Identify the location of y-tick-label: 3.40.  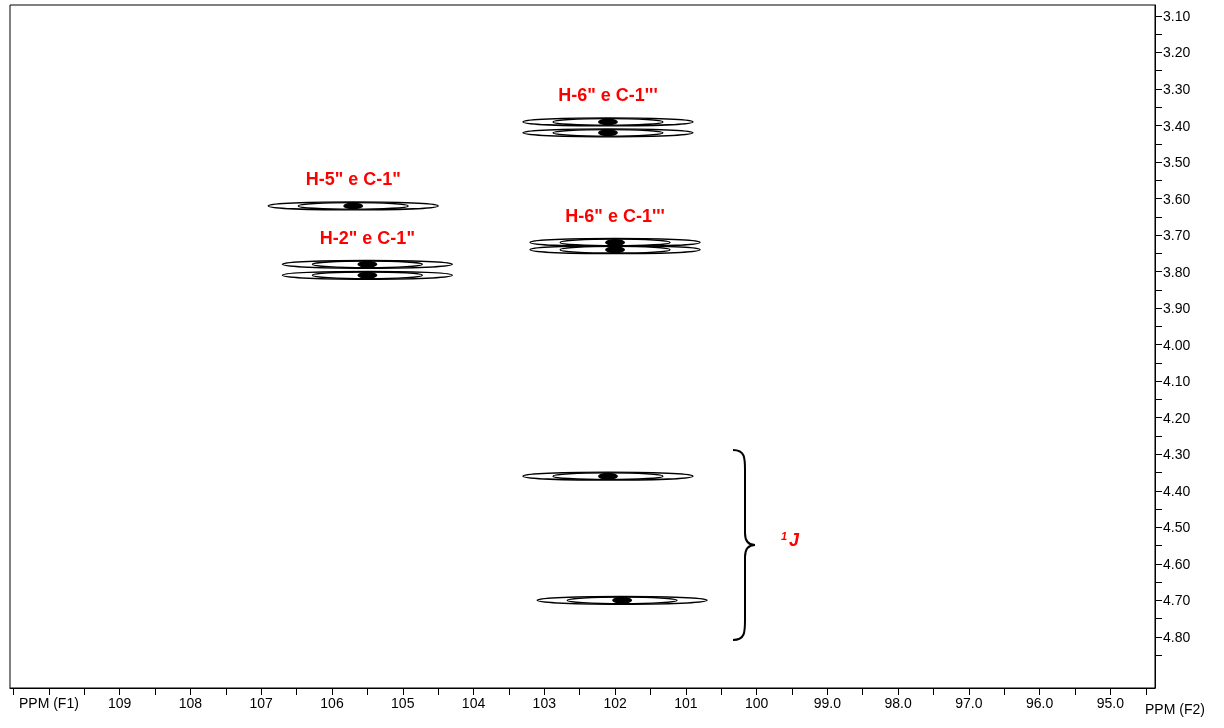
(1177, 125).